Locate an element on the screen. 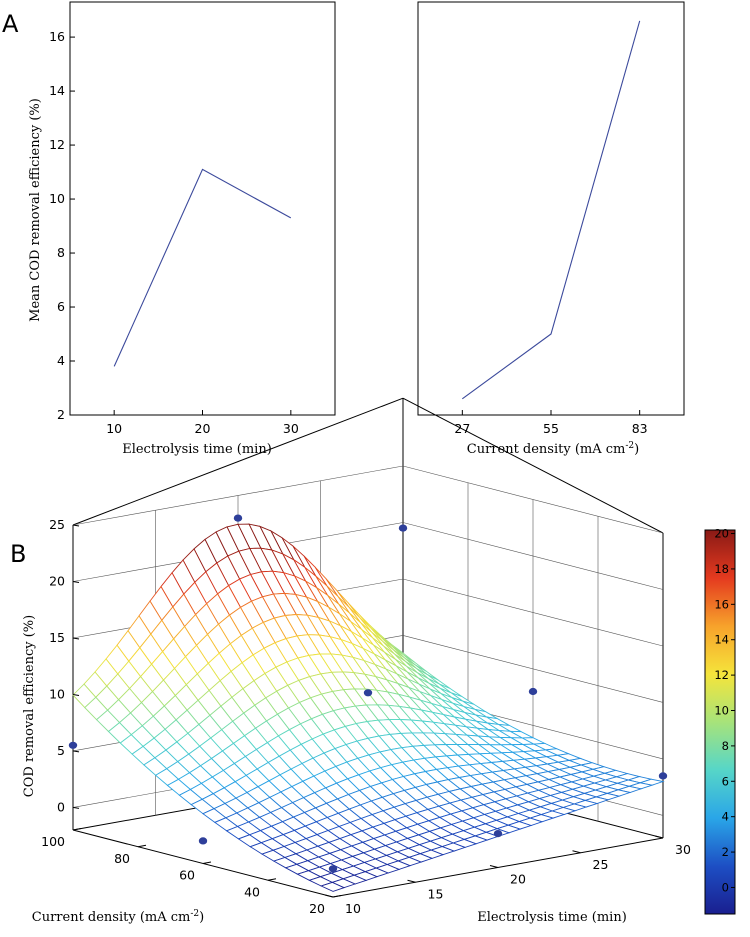 This screenshot has width=750, height=937. panel-a-left-y-tick-label: 14 is located at coordinates (57, 90).